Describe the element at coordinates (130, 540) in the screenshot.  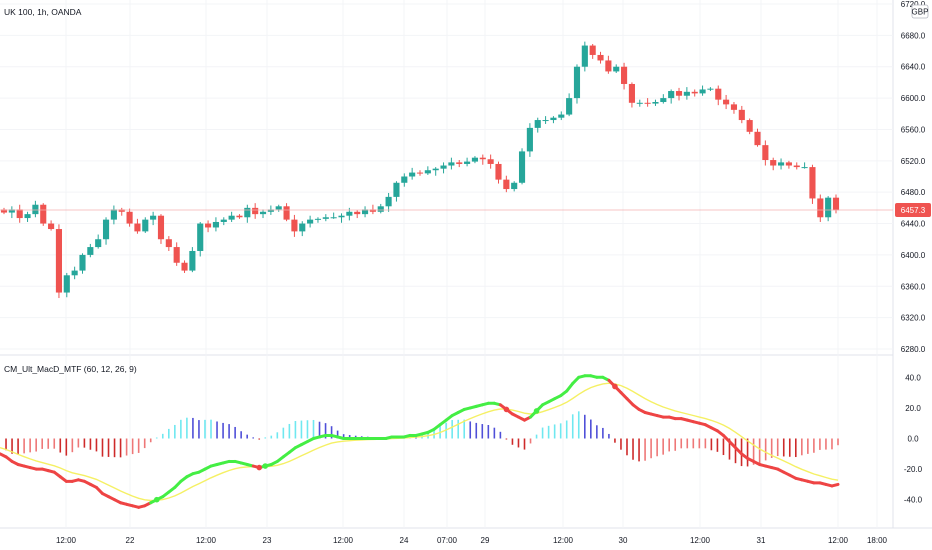
I see `time-tick-label: 22` at that location.